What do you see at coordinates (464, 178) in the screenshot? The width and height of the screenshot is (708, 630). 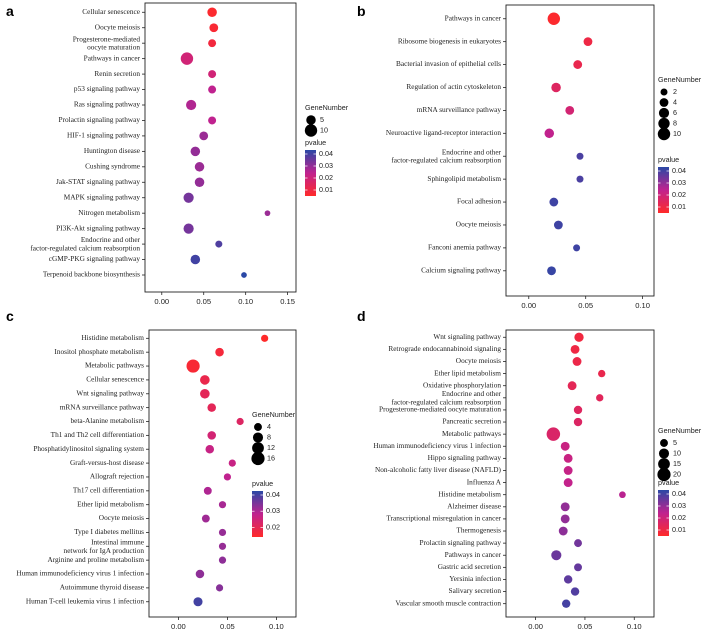 I see `y-tick-label: Sphingolipid metabolism` at bounding box center [464, 178].